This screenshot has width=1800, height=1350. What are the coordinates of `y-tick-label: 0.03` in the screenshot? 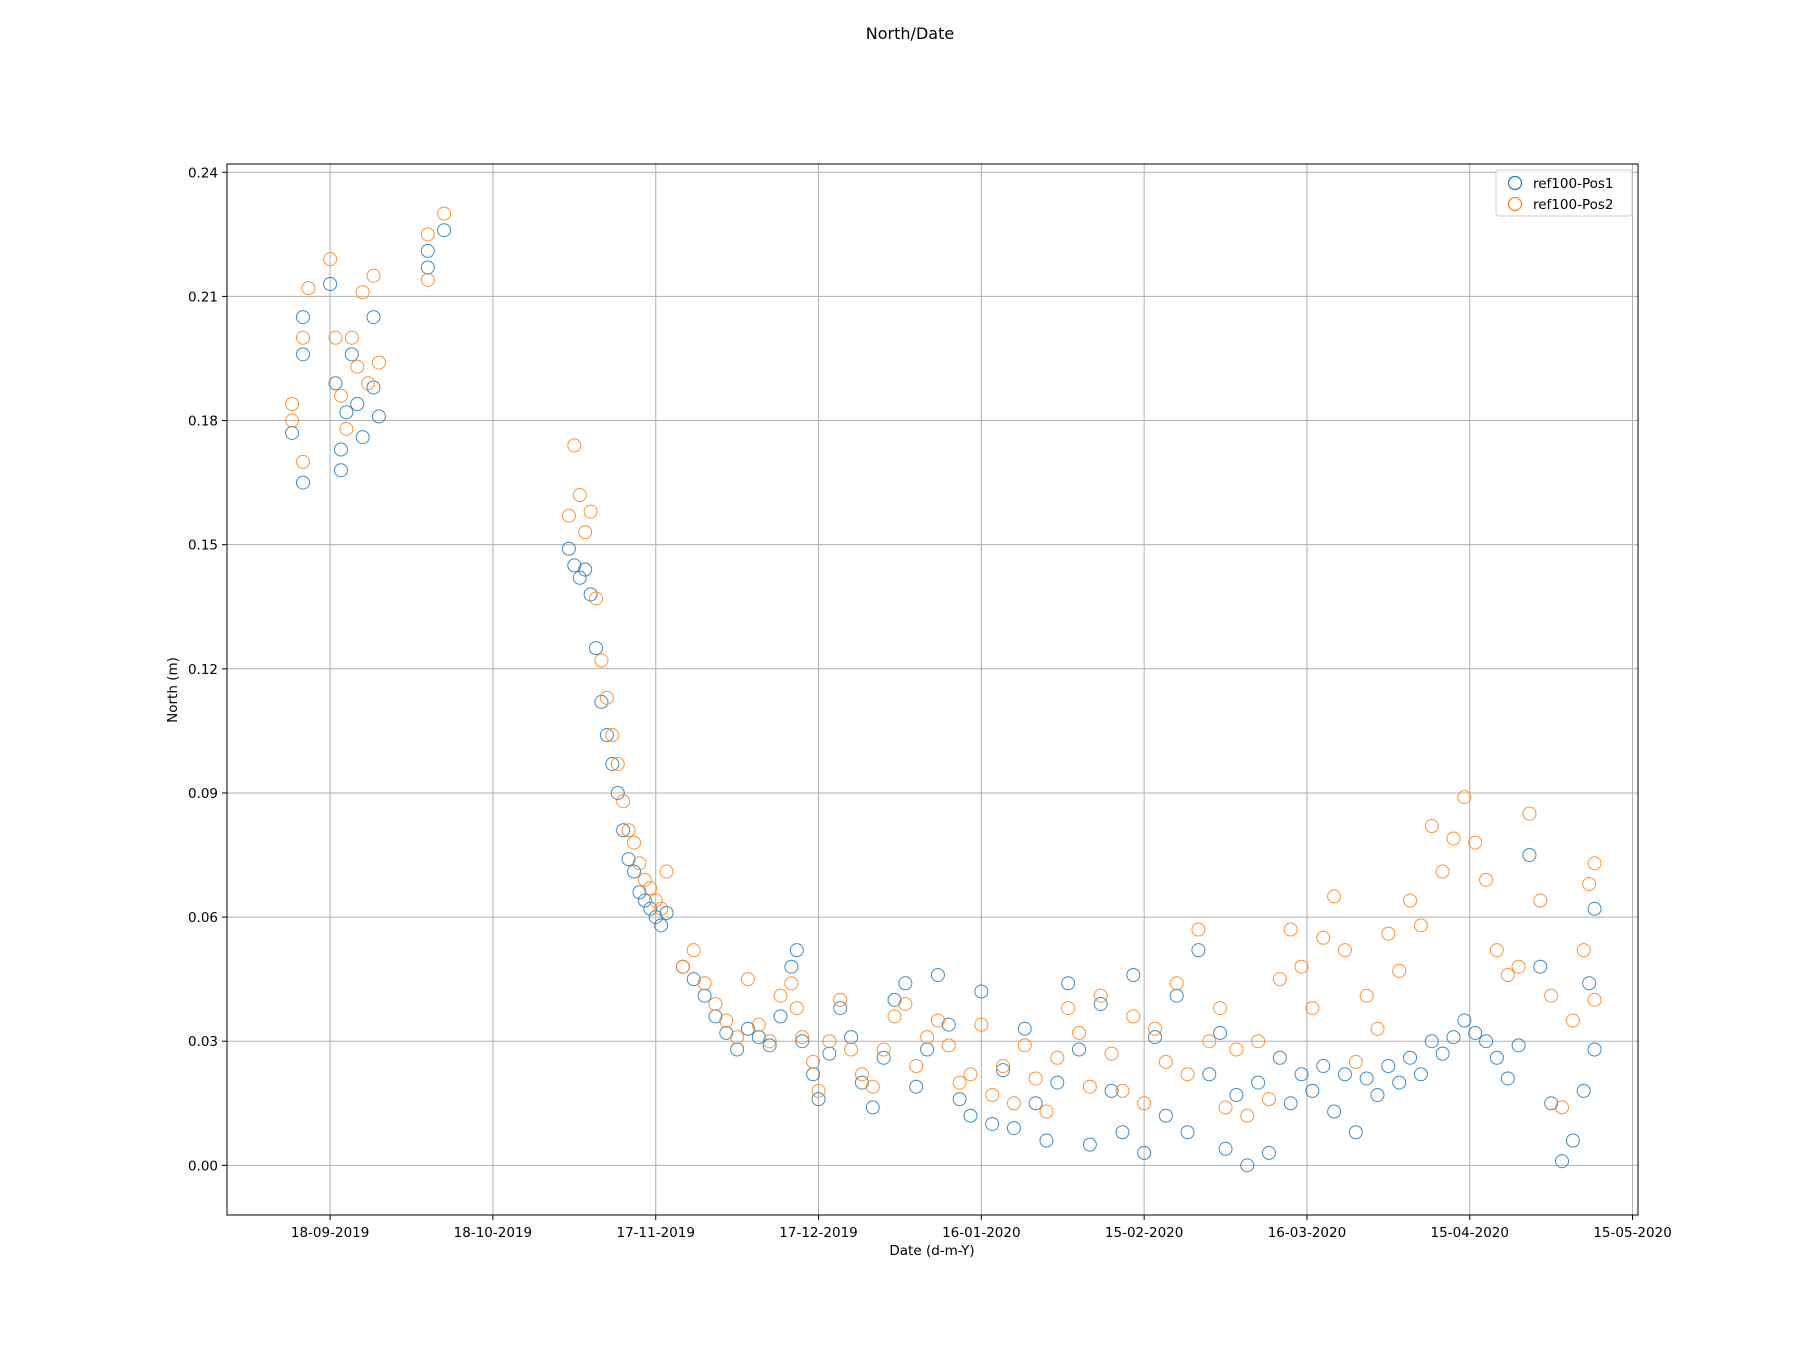 It's located at (203, 1042).